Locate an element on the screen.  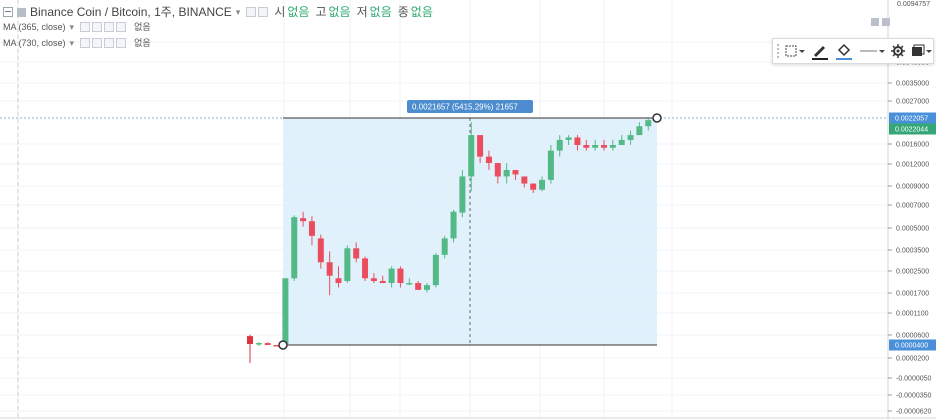
symbol-icon is located at coordinates (21, 12).